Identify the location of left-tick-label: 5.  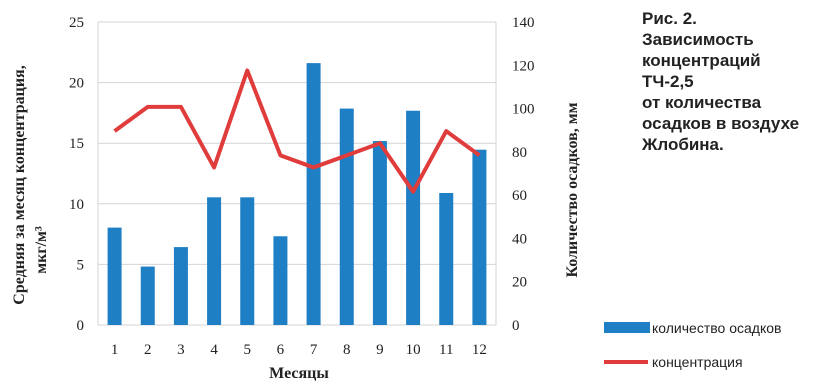
(81, 265).